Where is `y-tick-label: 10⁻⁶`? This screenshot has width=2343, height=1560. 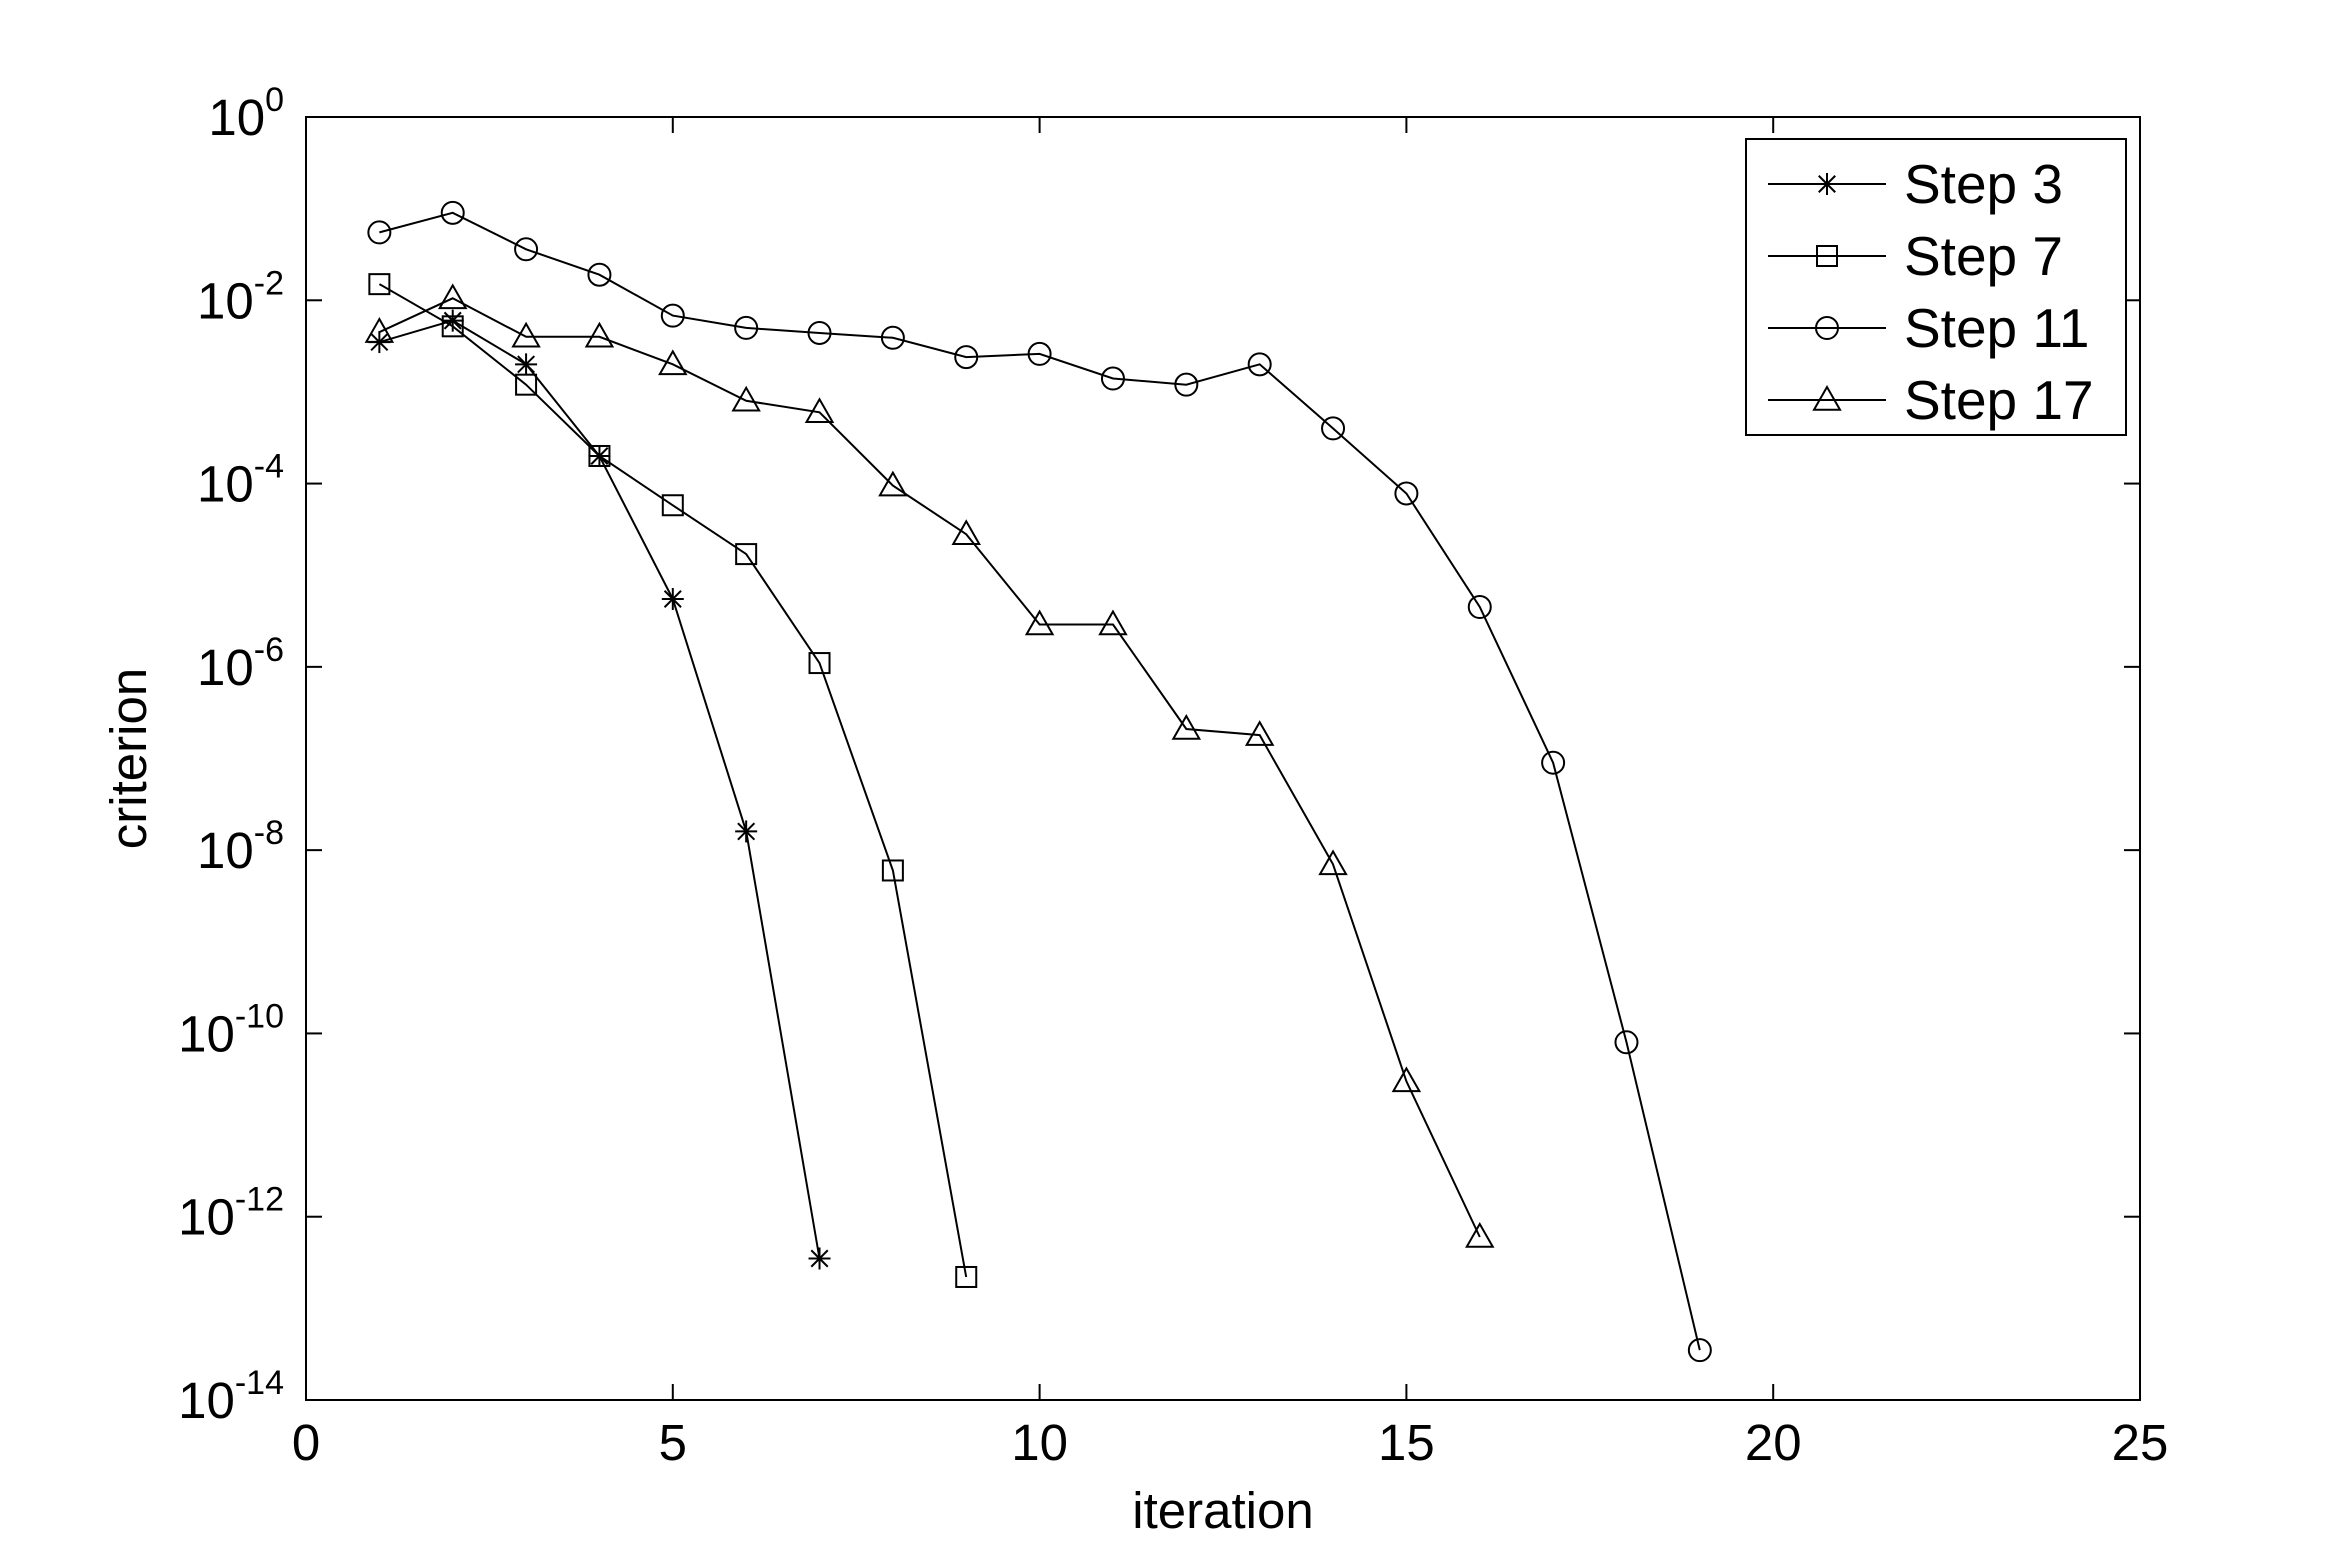
y-tick-label: 10⁻⁶ is located at coordinates (240, 663).